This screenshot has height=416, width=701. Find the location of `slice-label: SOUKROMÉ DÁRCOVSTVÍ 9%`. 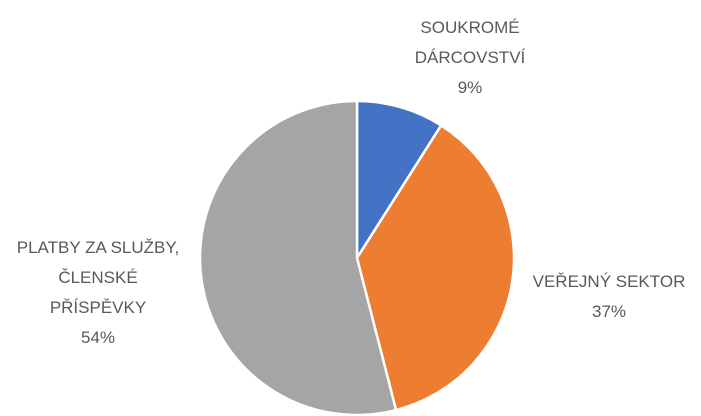

slice-label: SOUKROMÉ DÁRCOVSTVÍ 9% is located at coordinates (470, 58).